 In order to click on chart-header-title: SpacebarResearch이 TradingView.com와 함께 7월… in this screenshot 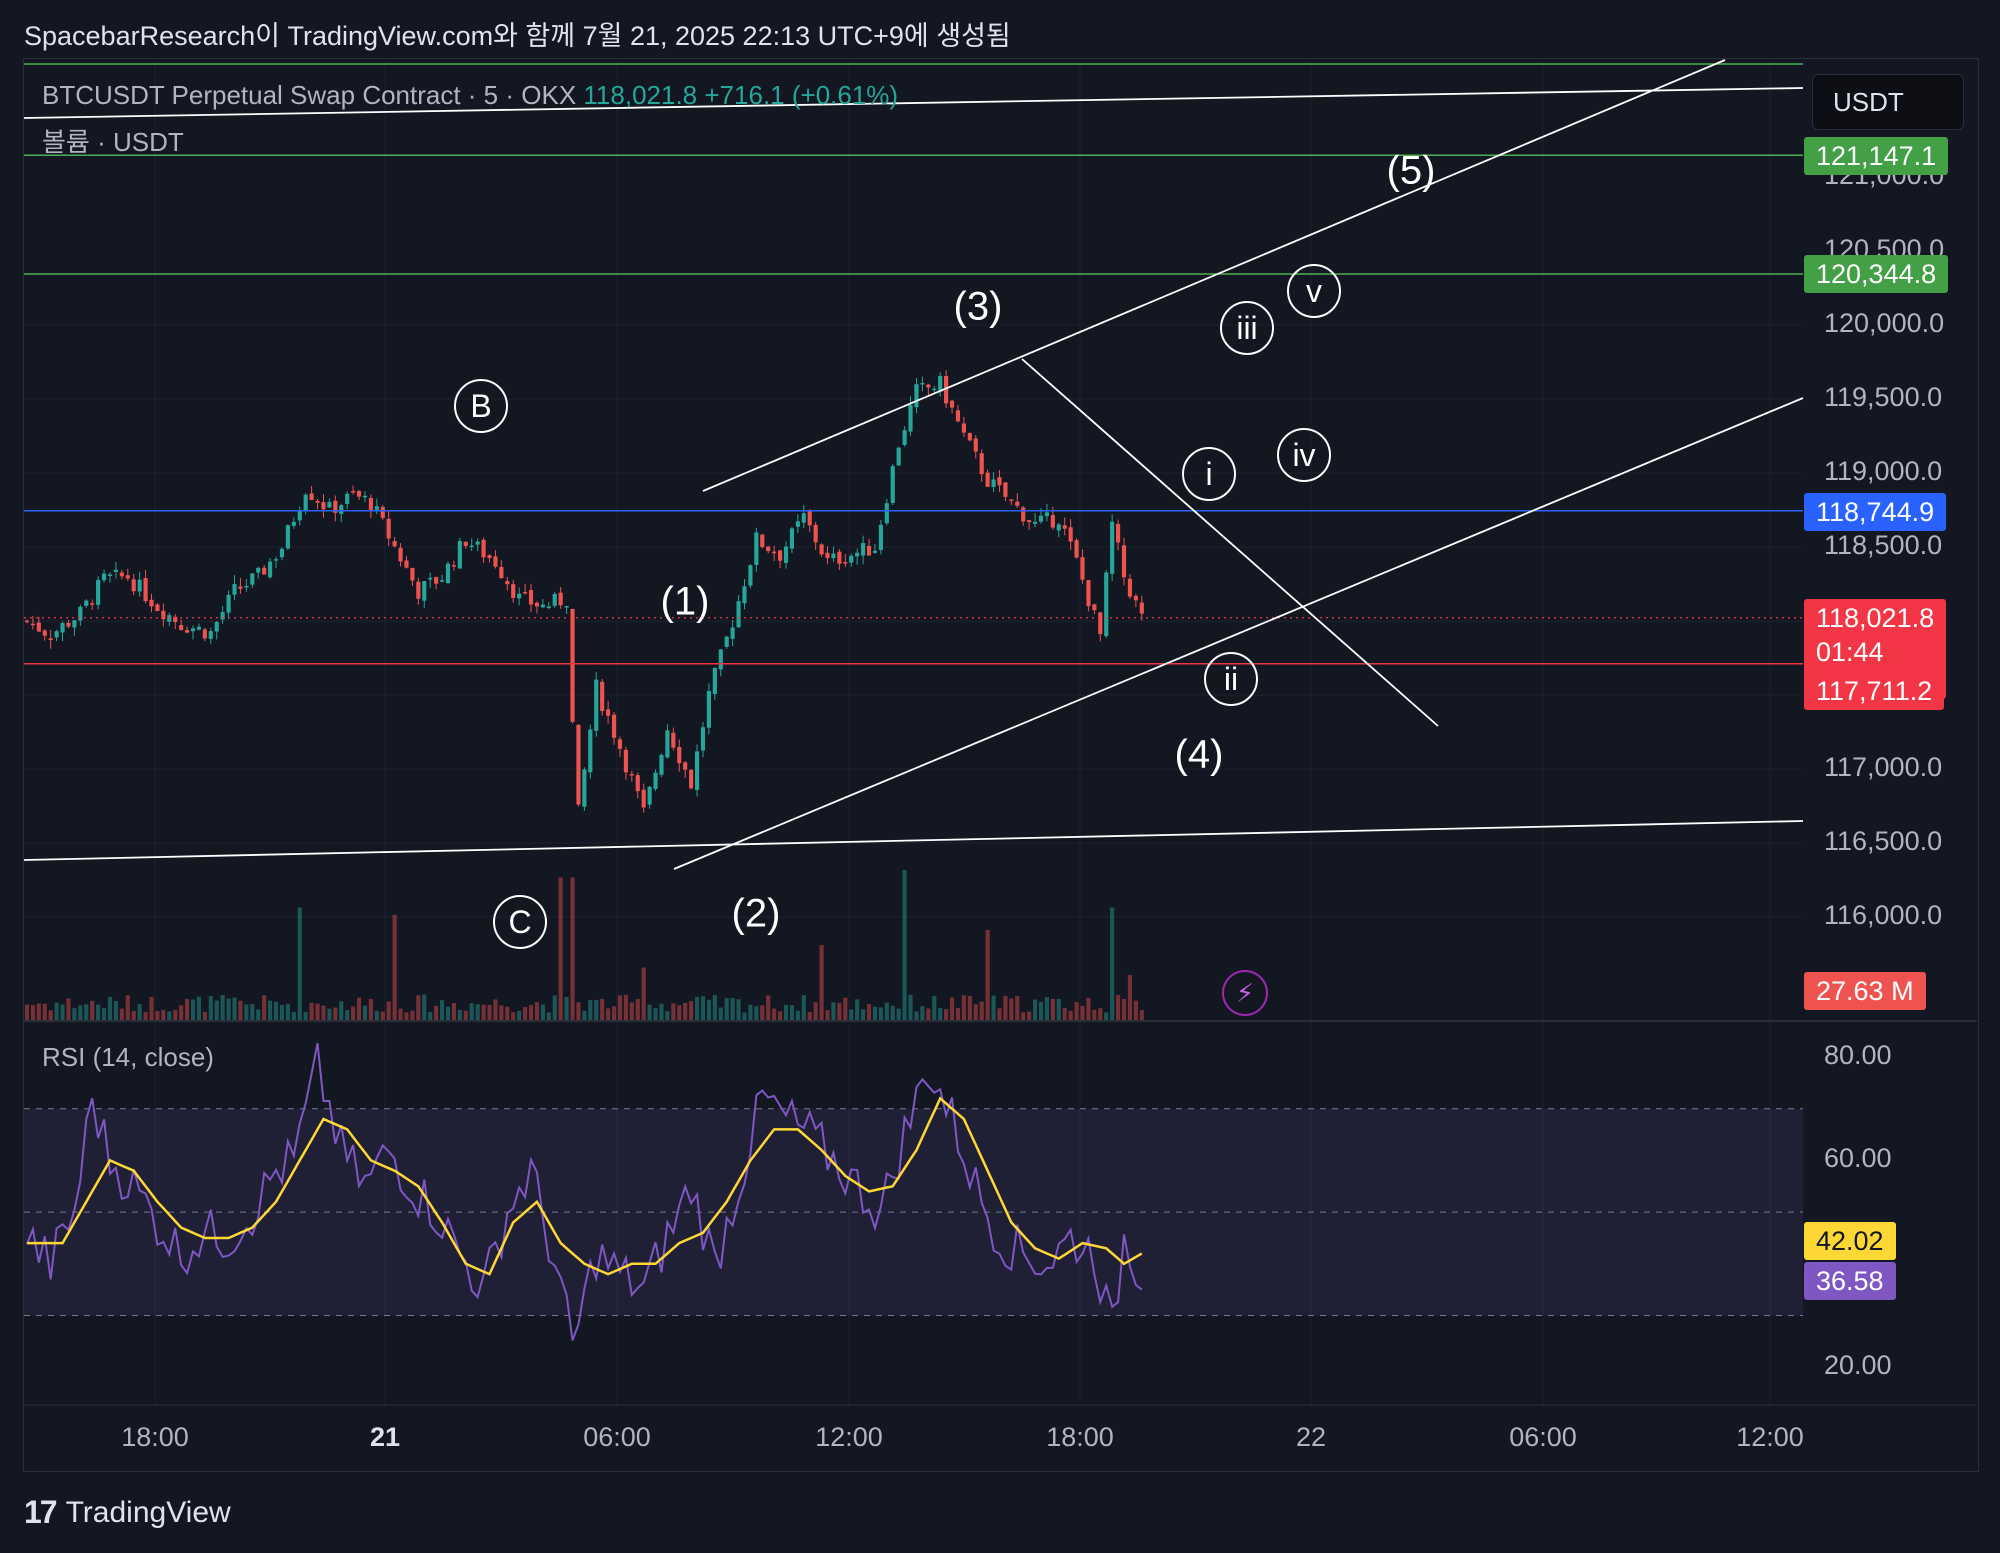, I will do `click(517, 36)`.